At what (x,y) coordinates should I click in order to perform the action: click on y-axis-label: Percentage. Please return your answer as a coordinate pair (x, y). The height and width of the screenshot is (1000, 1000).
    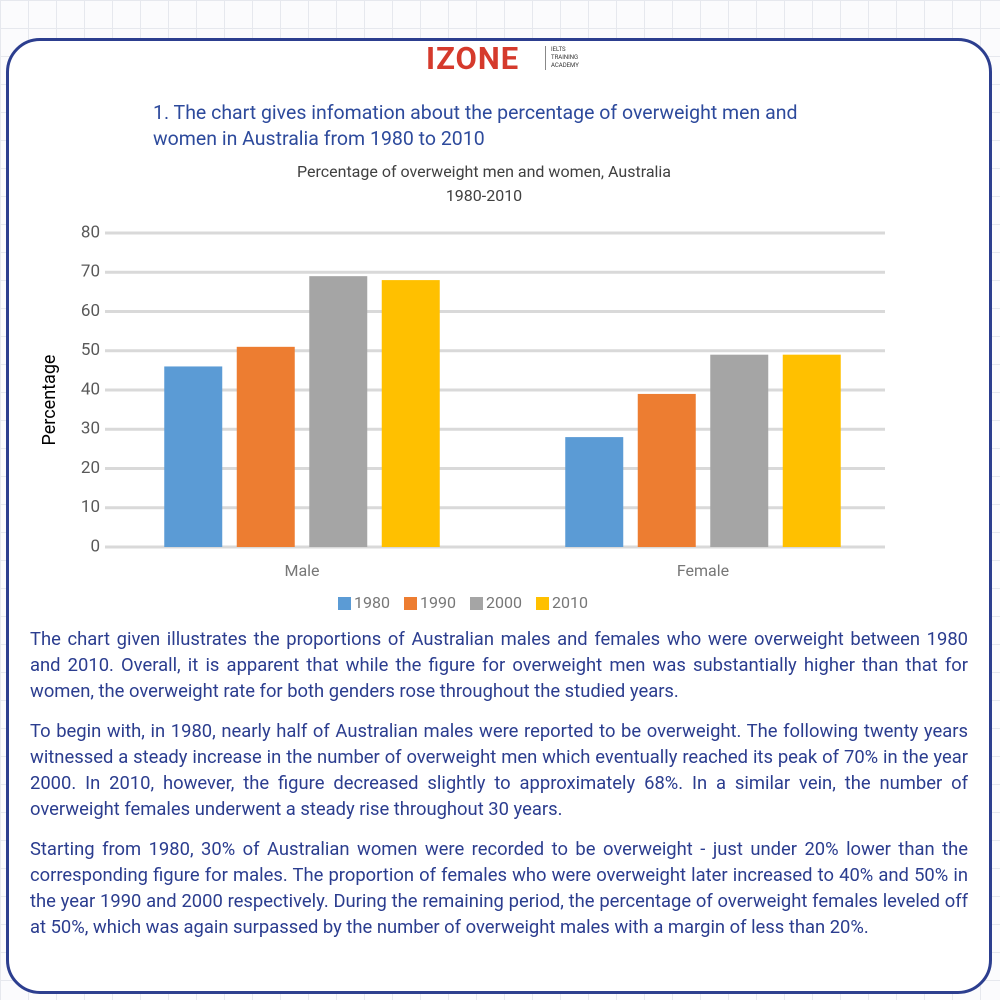
    Looking at the image, I should click on (49, 400).